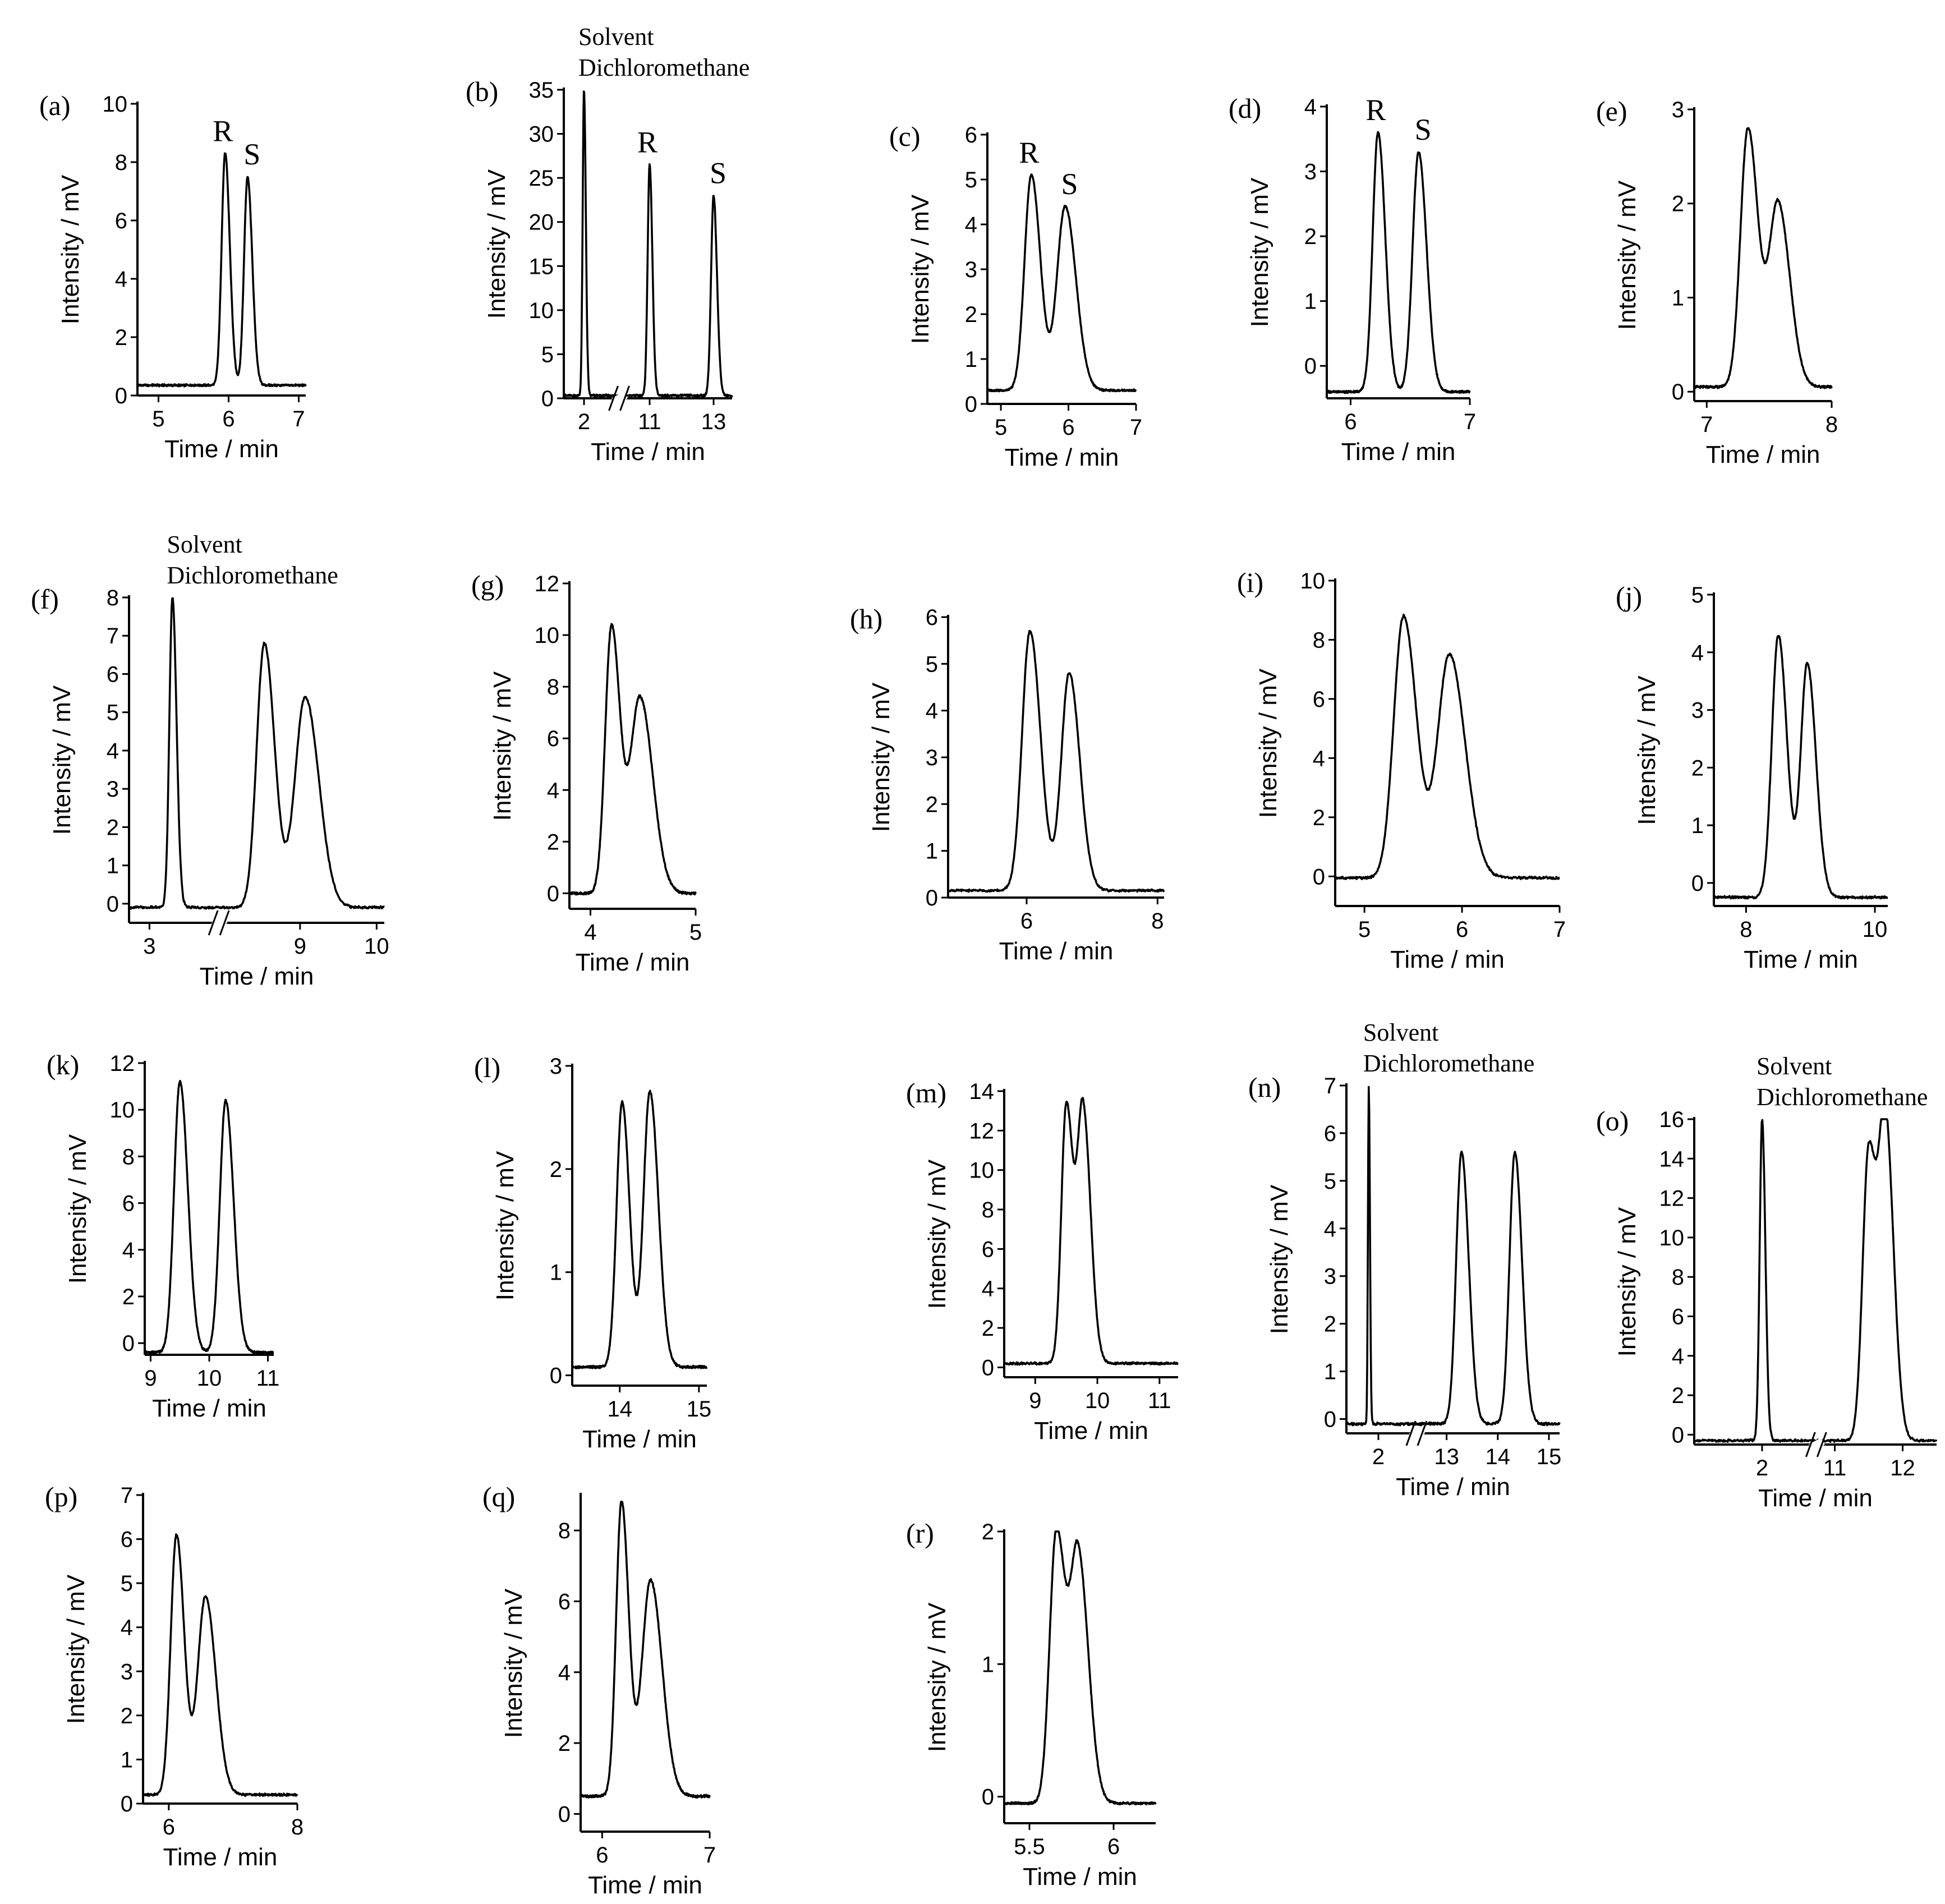 Image resolution: width=1945 pixels, height=1904 pixels. I want to click on panel-label: (g), so click(487, 585).